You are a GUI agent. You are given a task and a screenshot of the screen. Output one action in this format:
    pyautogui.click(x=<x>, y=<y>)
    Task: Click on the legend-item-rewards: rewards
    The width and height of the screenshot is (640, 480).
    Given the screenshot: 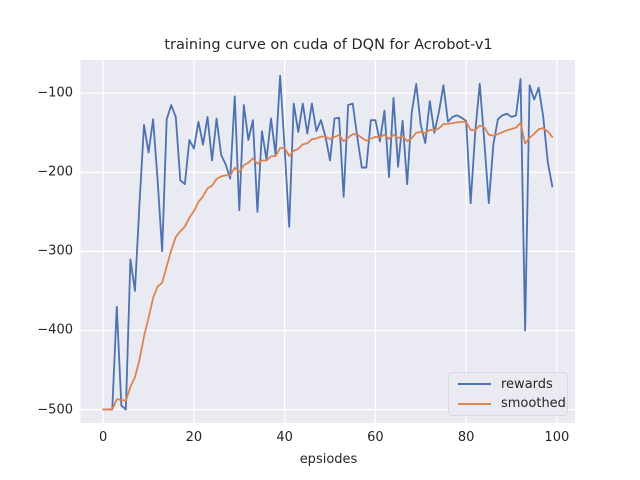 What is the action you would take?
    pyautogui.click(x=508, y=384)
    